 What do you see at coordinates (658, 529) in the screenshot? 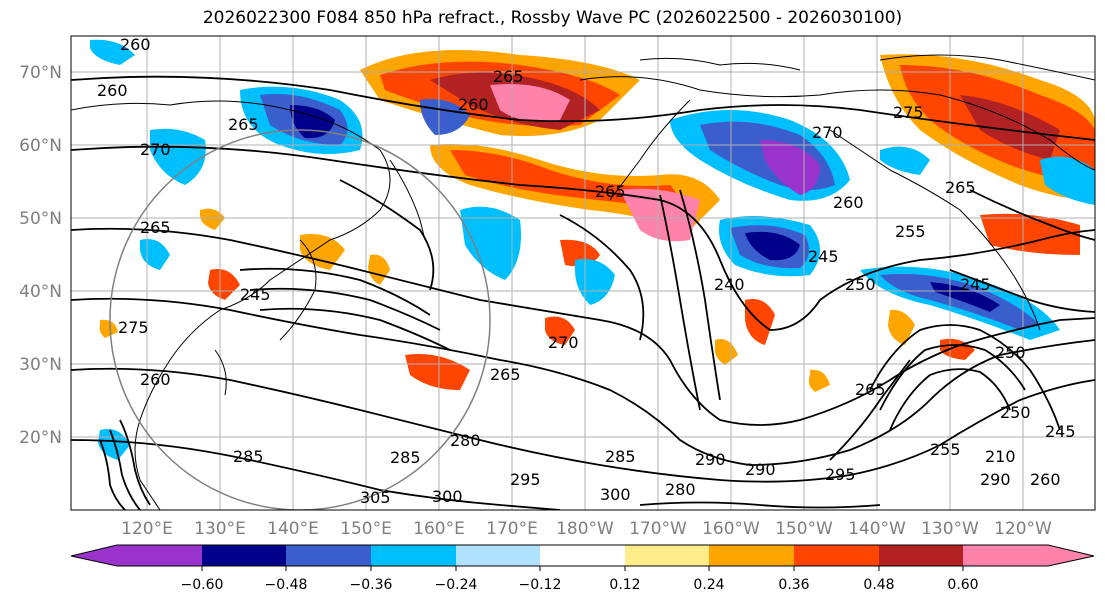
I see `lon-label: 170°W` at bounding box center [658, 529].